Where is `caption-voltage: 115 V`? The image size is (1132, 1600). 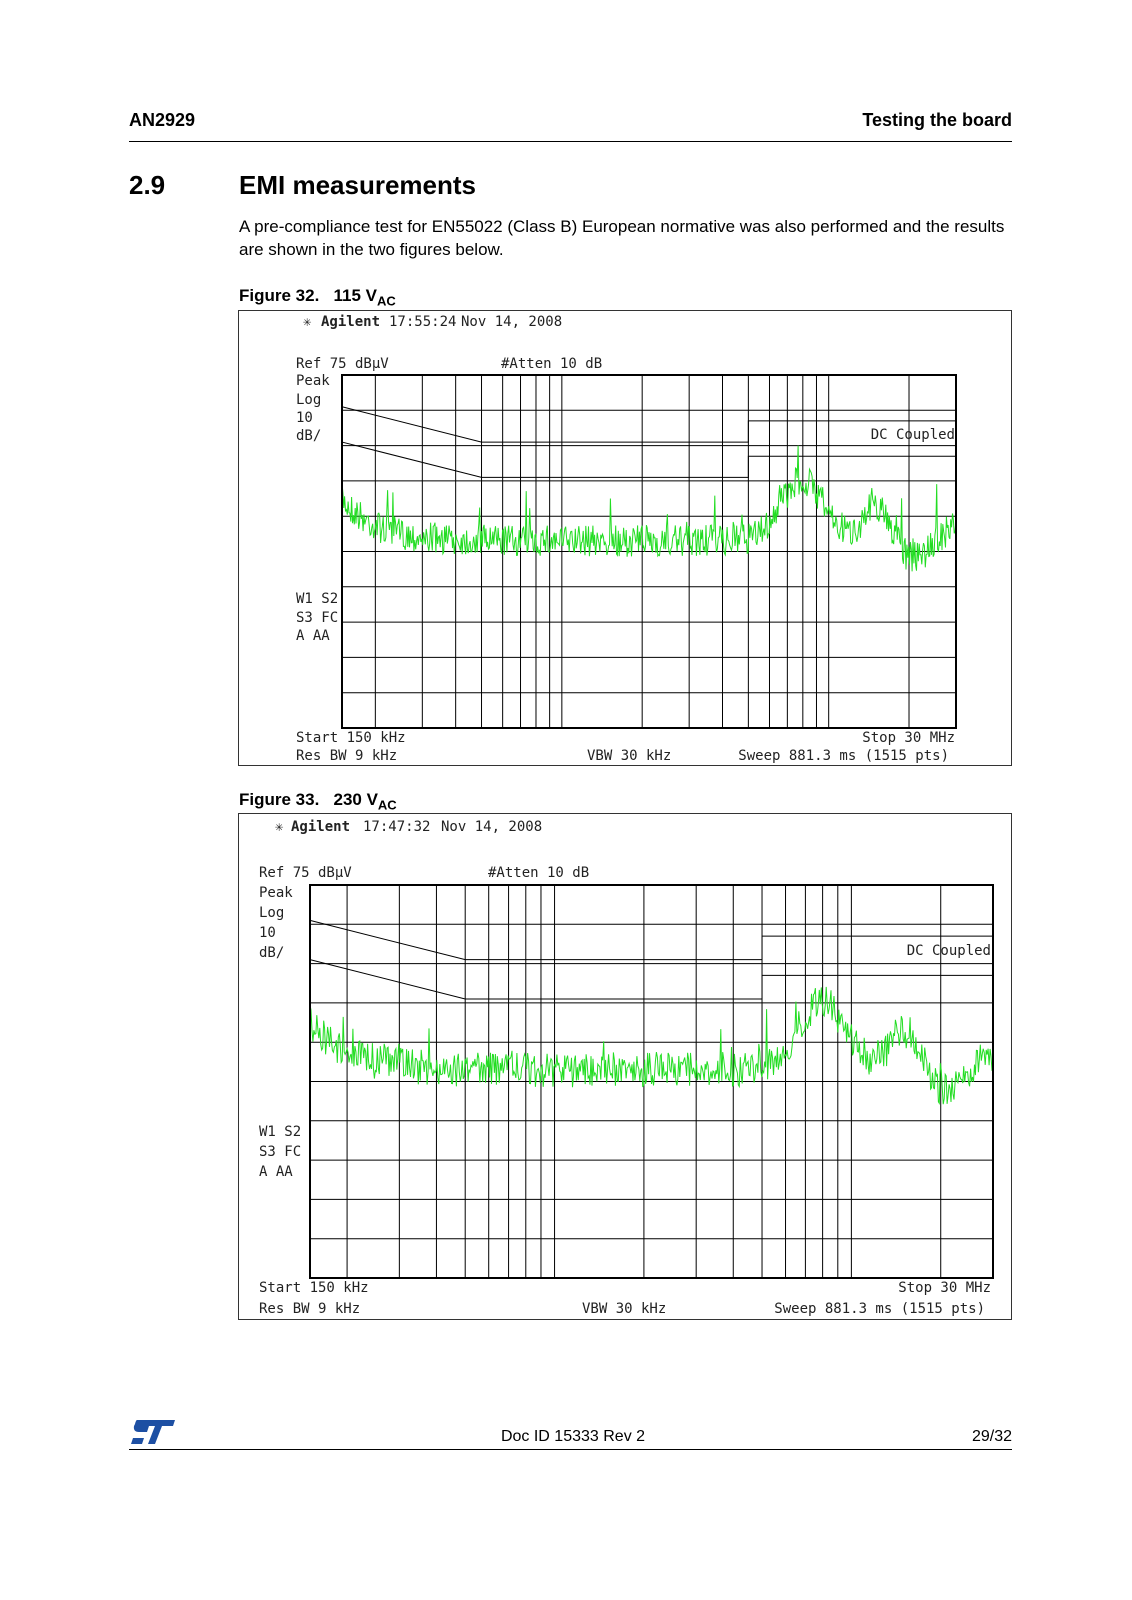
caption-voltage: 115 V is located at coordinates (355, 295).